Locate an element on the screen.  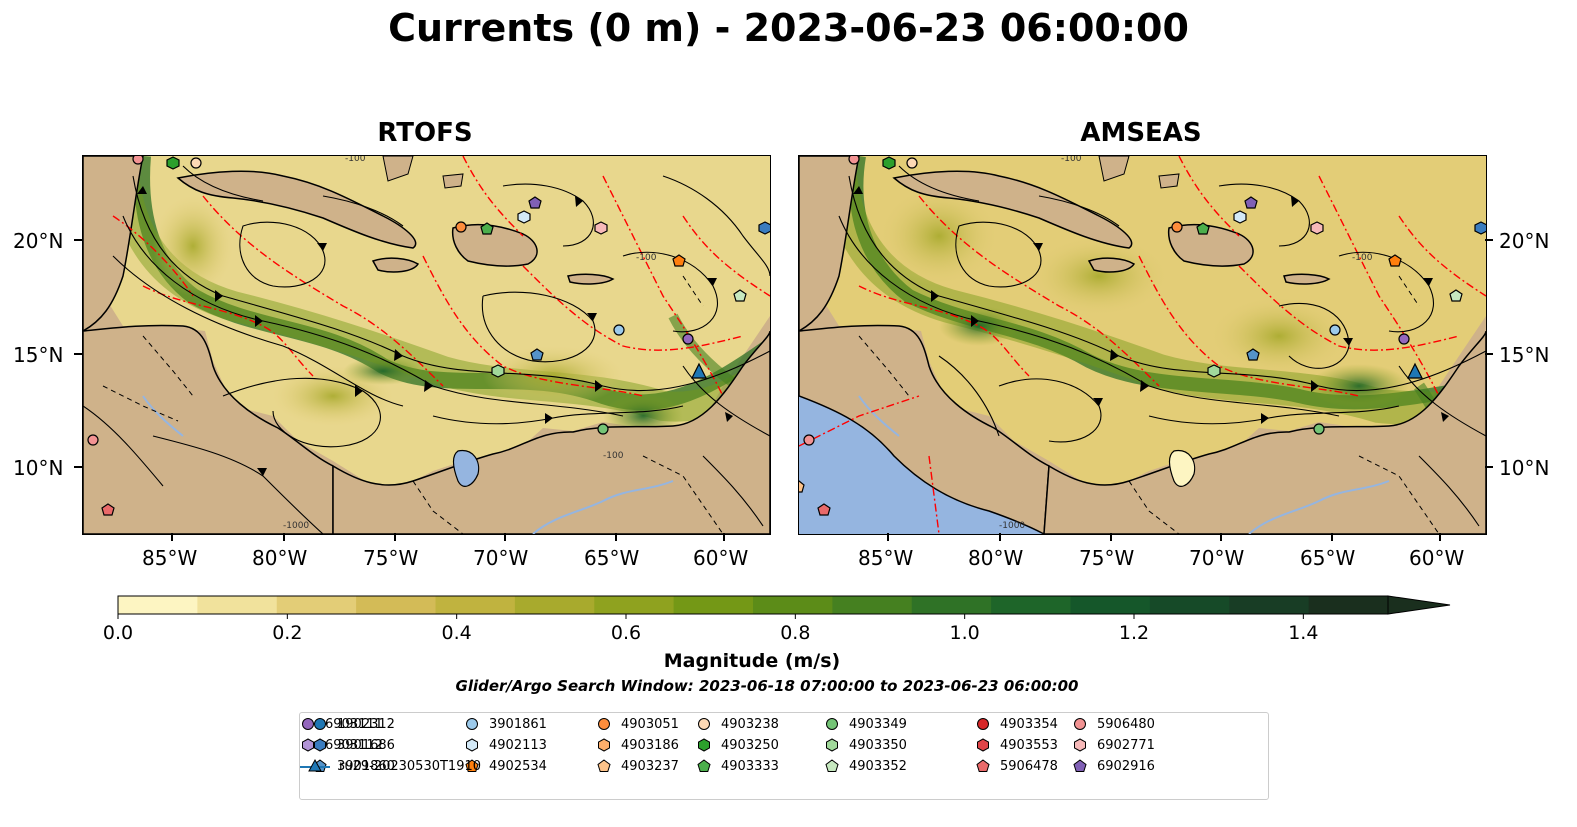
legend-item: 4902534 is located at coordinates (505, 766).